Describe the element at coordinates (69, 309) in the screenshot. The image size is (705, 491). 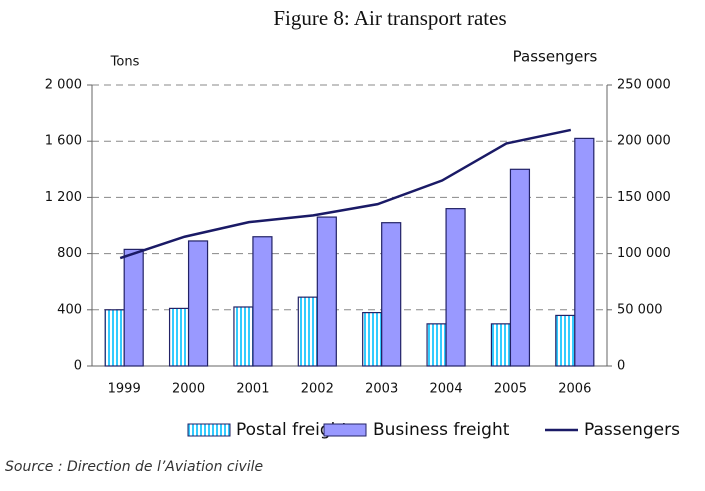
I see `y-tick-label: 400` at that location.